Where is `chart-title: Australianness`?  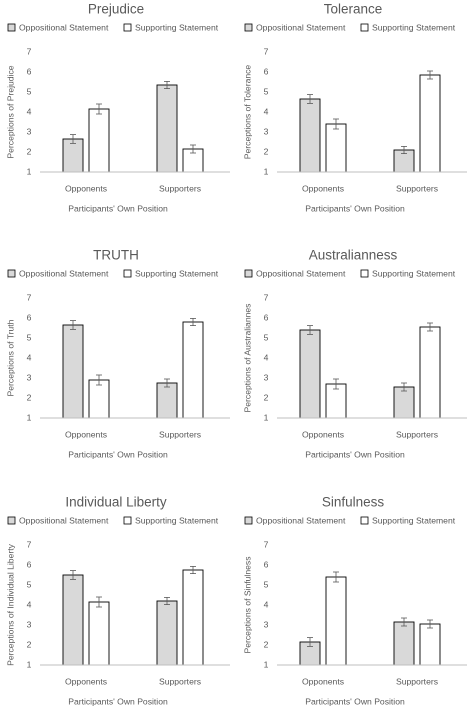
chart-title: Australianness is located at coordinates (353, 255).